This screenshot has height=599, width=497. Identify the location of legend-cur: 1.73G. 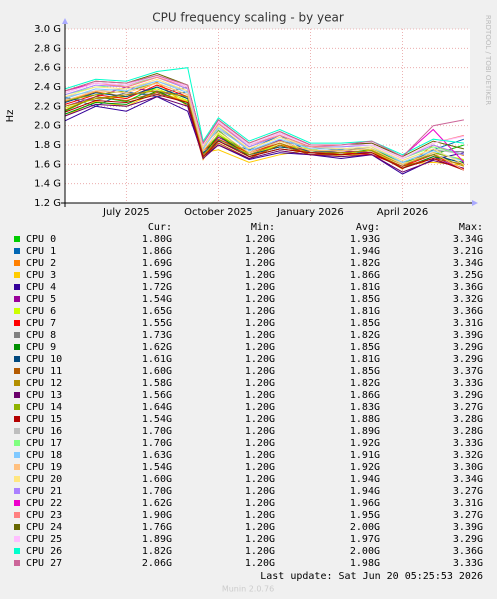
(157, 335).